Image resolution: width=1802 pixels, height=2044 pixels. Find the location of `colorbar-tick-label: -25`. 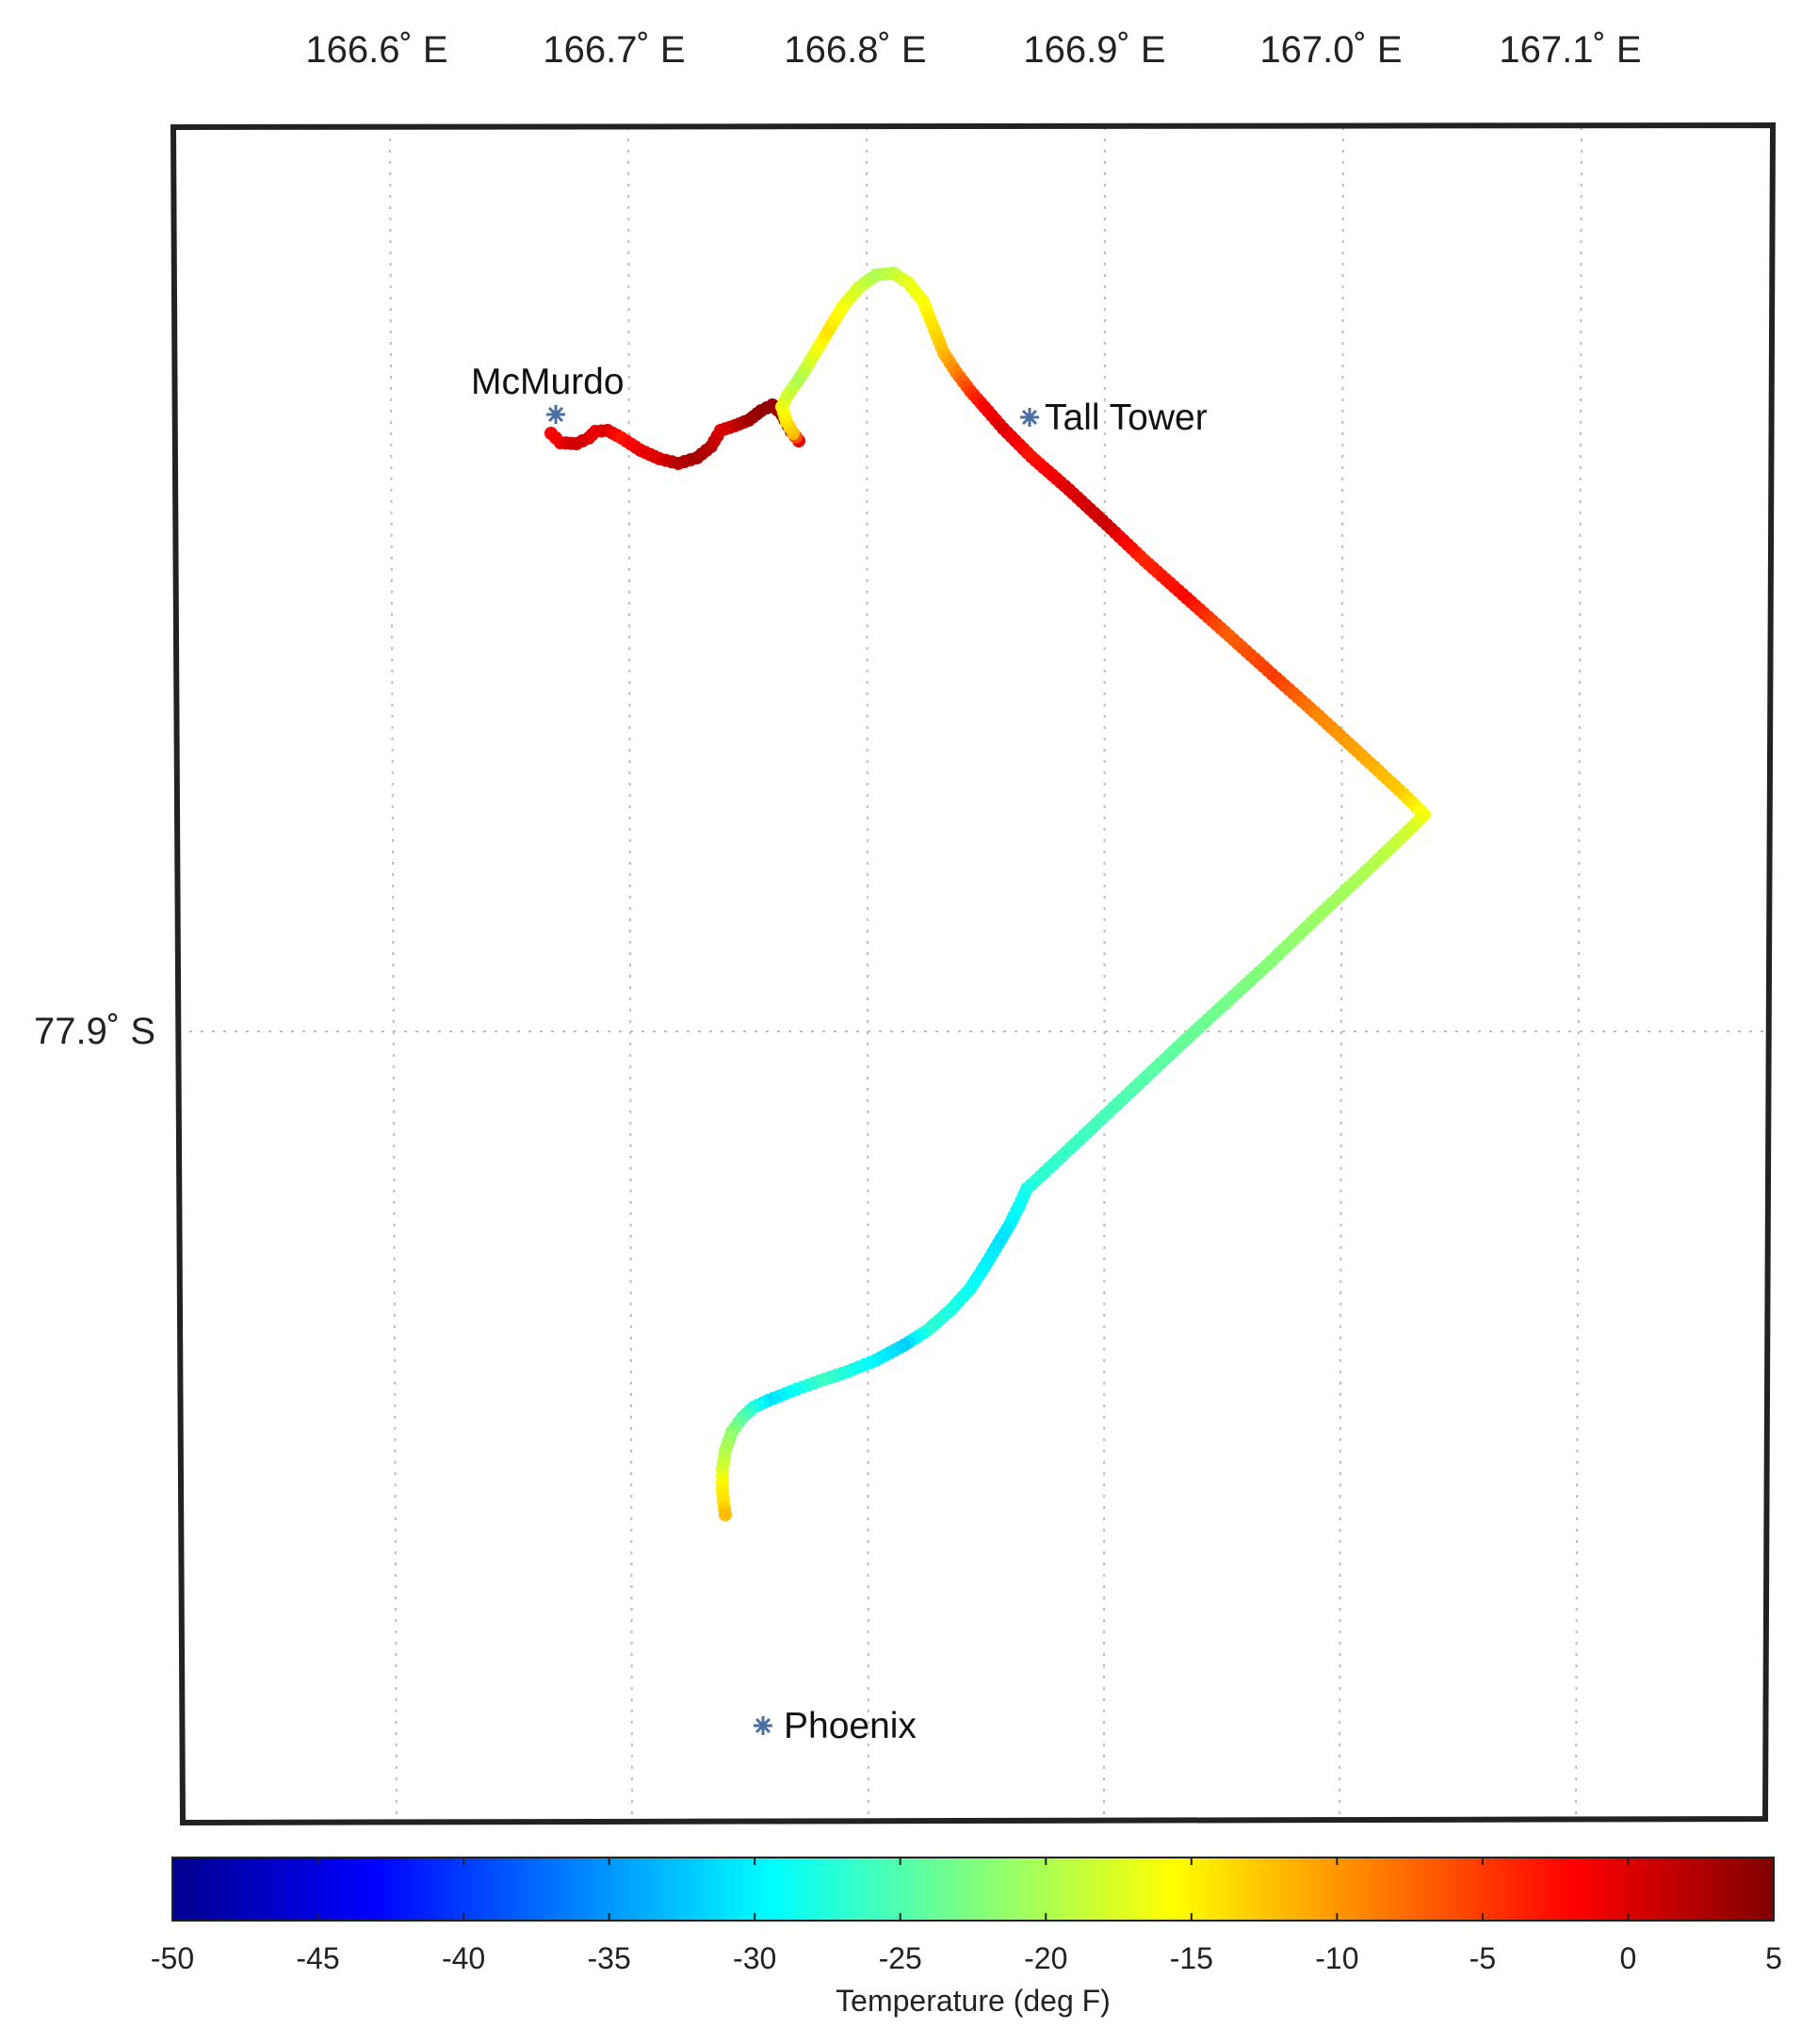

colorbar-tick-label: -25 is located at coordinates (900, 1958).